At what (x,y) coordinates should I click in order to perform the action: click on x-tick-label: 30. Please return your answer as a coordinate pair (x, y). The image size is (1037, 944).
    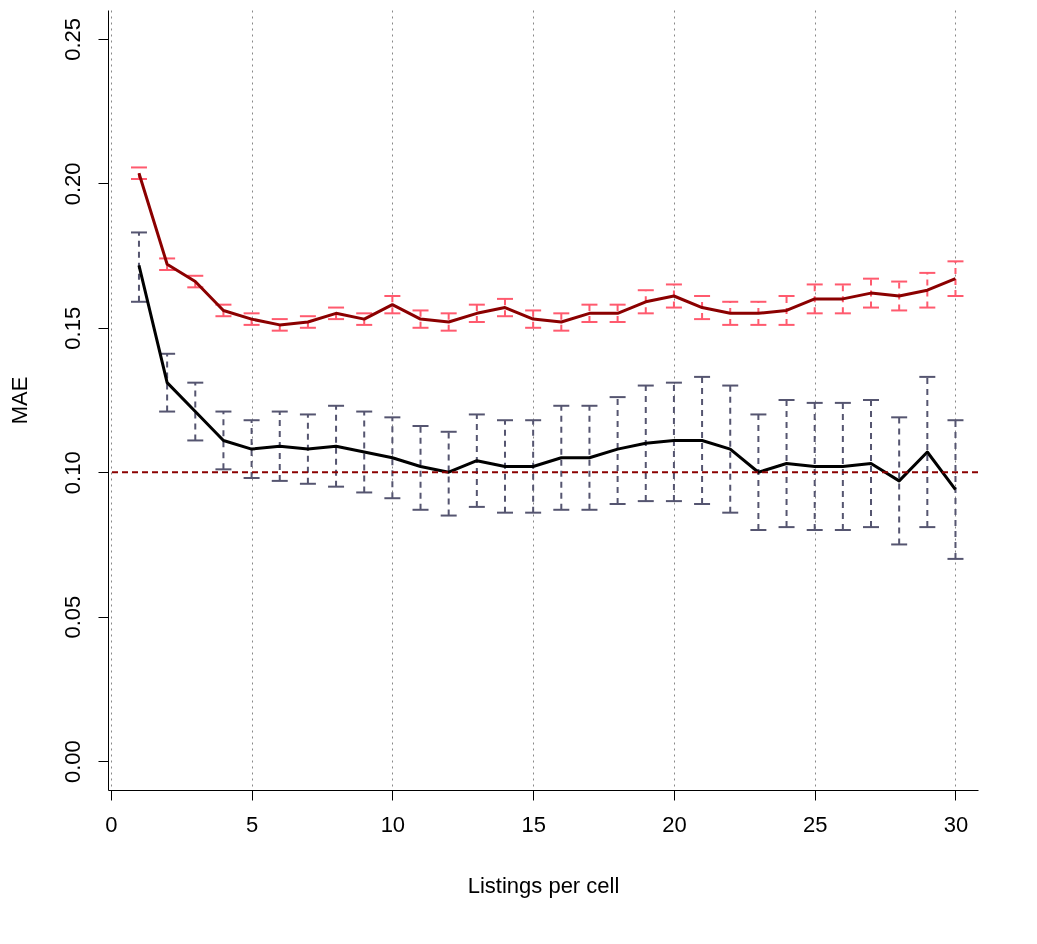
    Looking at the image, I should click on (956, 824).